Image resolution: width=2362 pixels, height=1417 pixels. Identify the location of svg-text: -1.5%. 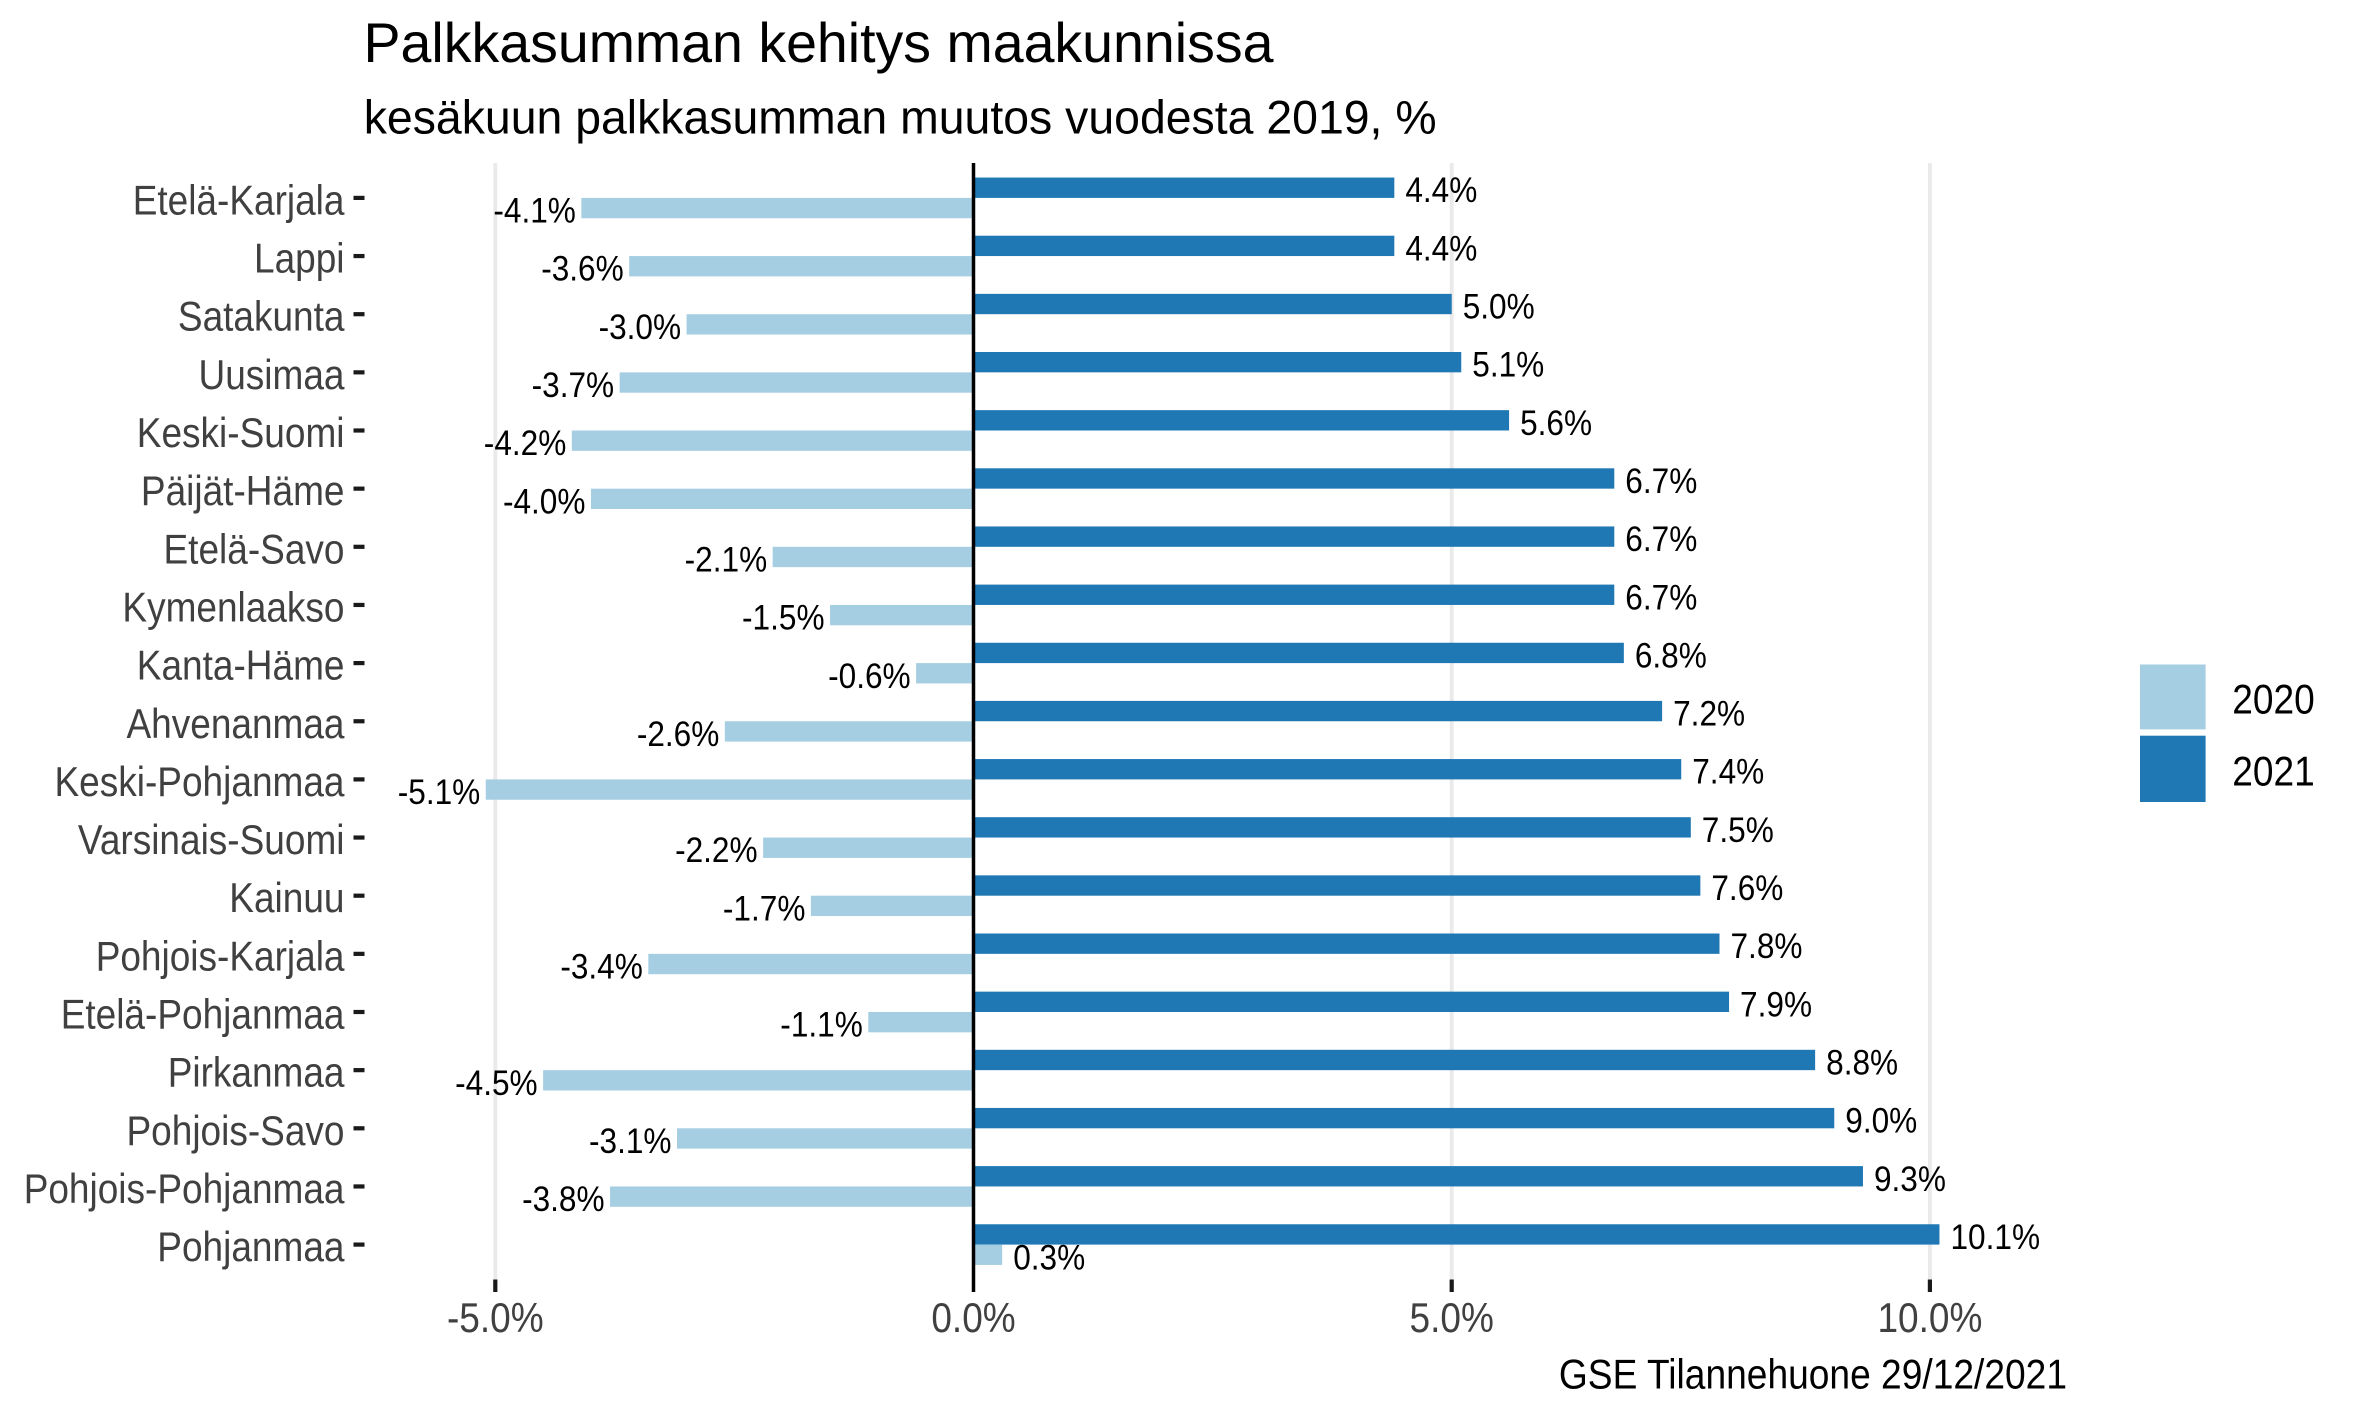
(783, 618).